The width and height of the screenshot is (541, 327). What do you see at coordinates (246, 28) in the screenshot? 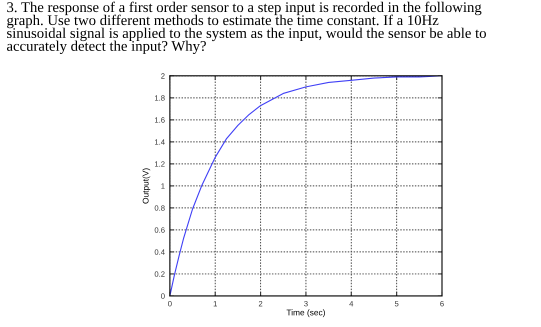
I see `chart-title: 3. The response of a first order sensor to a step input is recorded in the following graph. Use two different methods to estimate the time constant. If a 10Hz sinusoidal signal is applied to the system as the input, would the sensor be able to accurately detect the input? Why?` at bounding box center [246, 28].